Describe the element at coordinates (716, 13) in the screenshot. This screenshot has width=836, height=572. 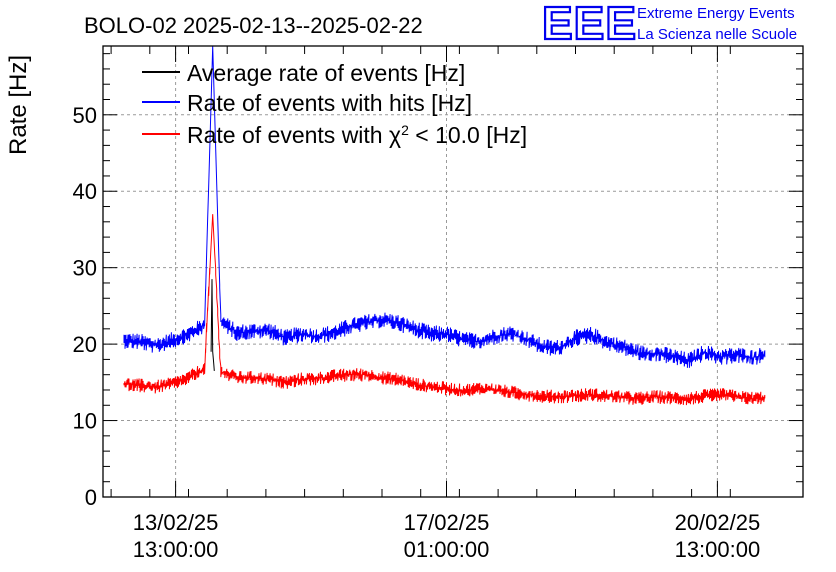
I see `logo-line-1: Extreme Energy Events` at that location.